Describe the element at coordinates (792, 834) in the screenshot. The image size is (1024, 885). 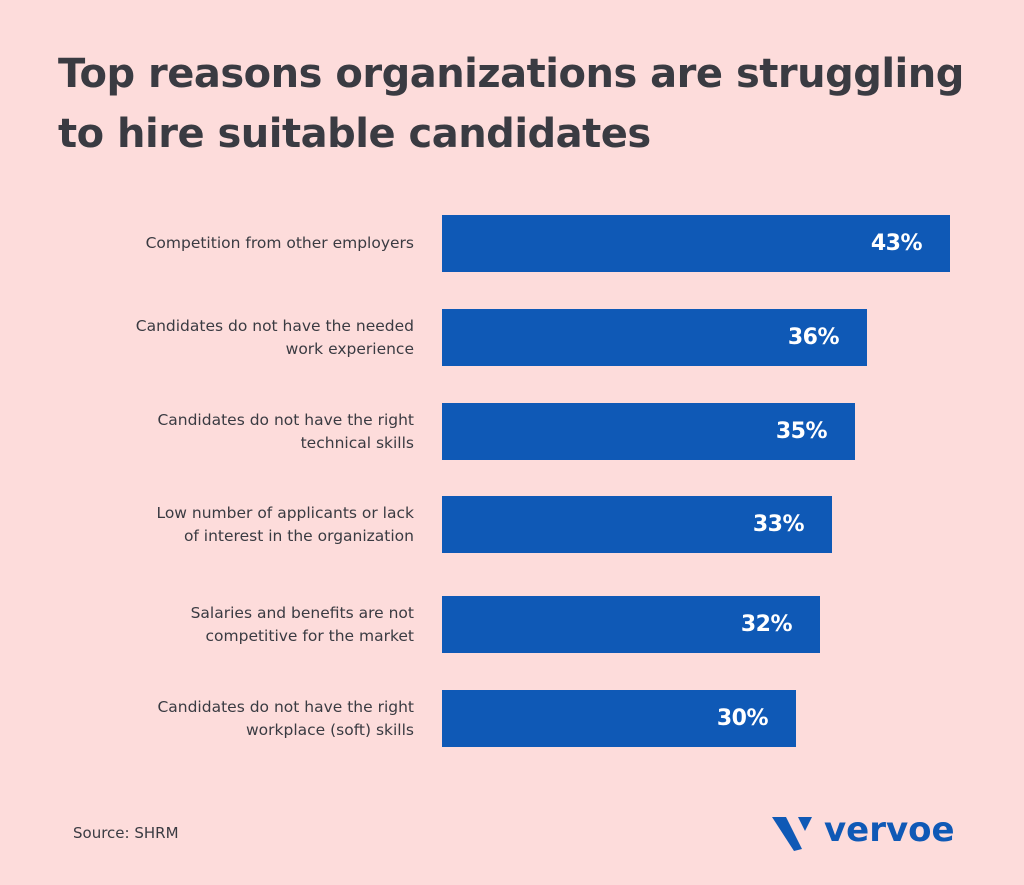
I see `vervoe-v-icon` at that location.